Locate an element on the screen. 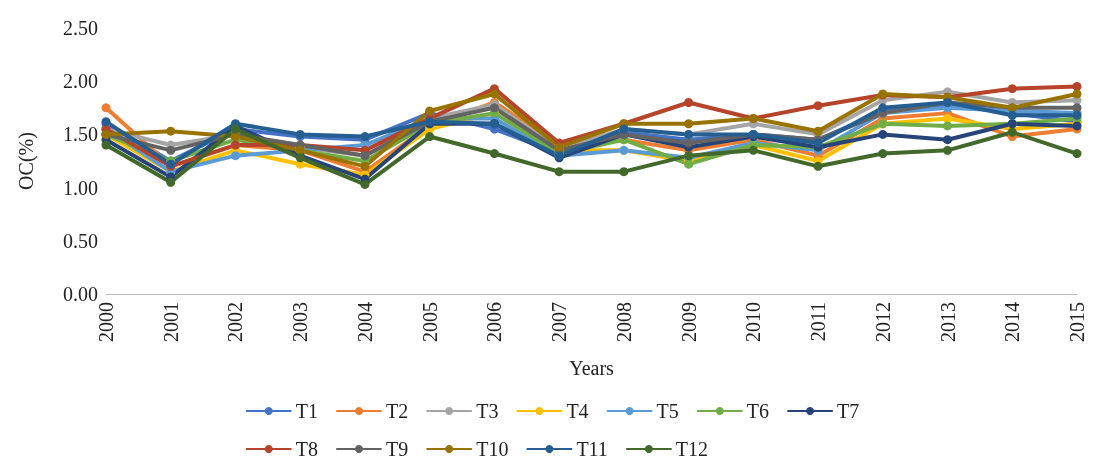  legend-label: T7 is located at coordinates (848, 411).